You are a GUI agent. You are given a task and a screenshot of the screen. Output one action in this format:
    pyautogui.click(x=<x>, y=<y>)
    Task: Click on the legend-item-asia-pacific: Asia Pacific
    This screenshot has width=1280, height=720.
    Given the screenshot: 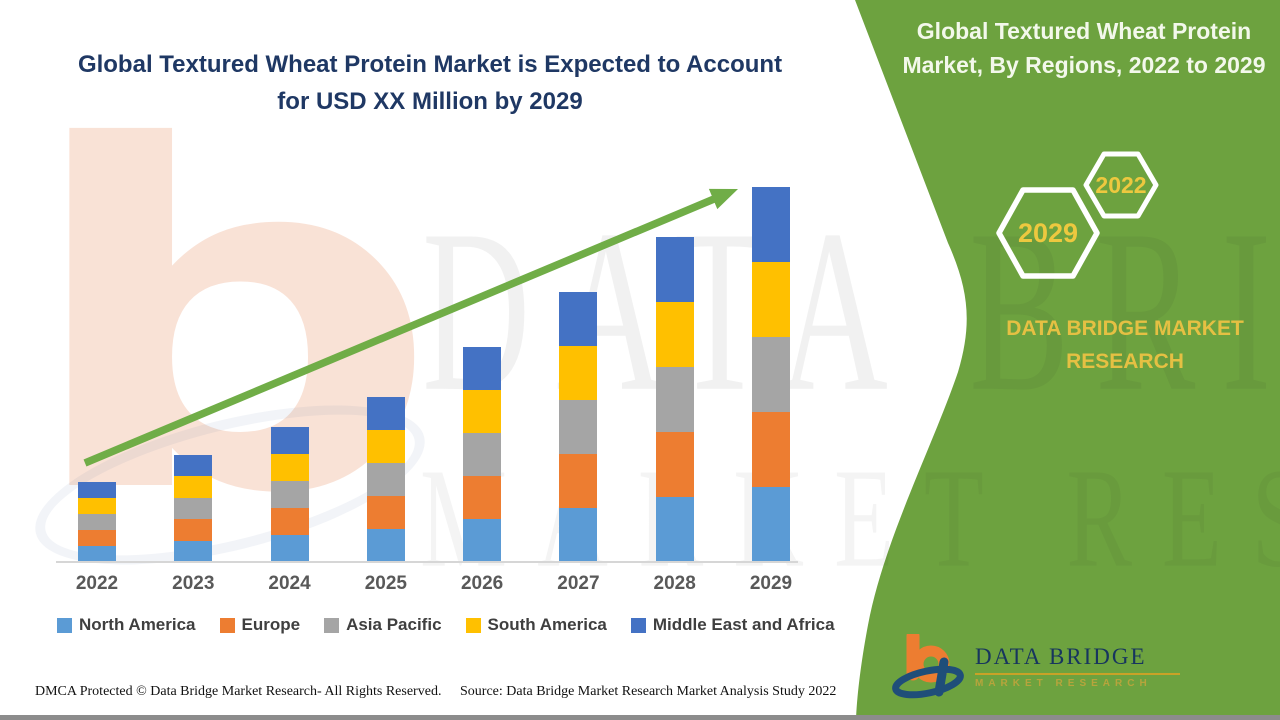 What is the action you would take?
    pyautogui.click(x=383, y=625)
    